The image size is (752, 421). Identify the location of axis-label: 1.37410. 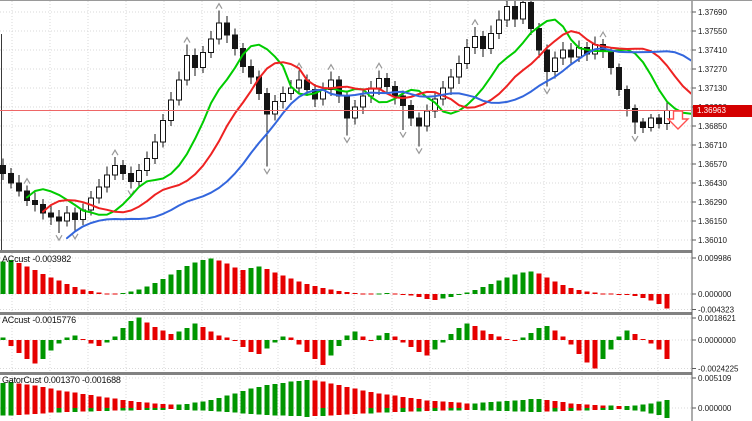
(712, 50).